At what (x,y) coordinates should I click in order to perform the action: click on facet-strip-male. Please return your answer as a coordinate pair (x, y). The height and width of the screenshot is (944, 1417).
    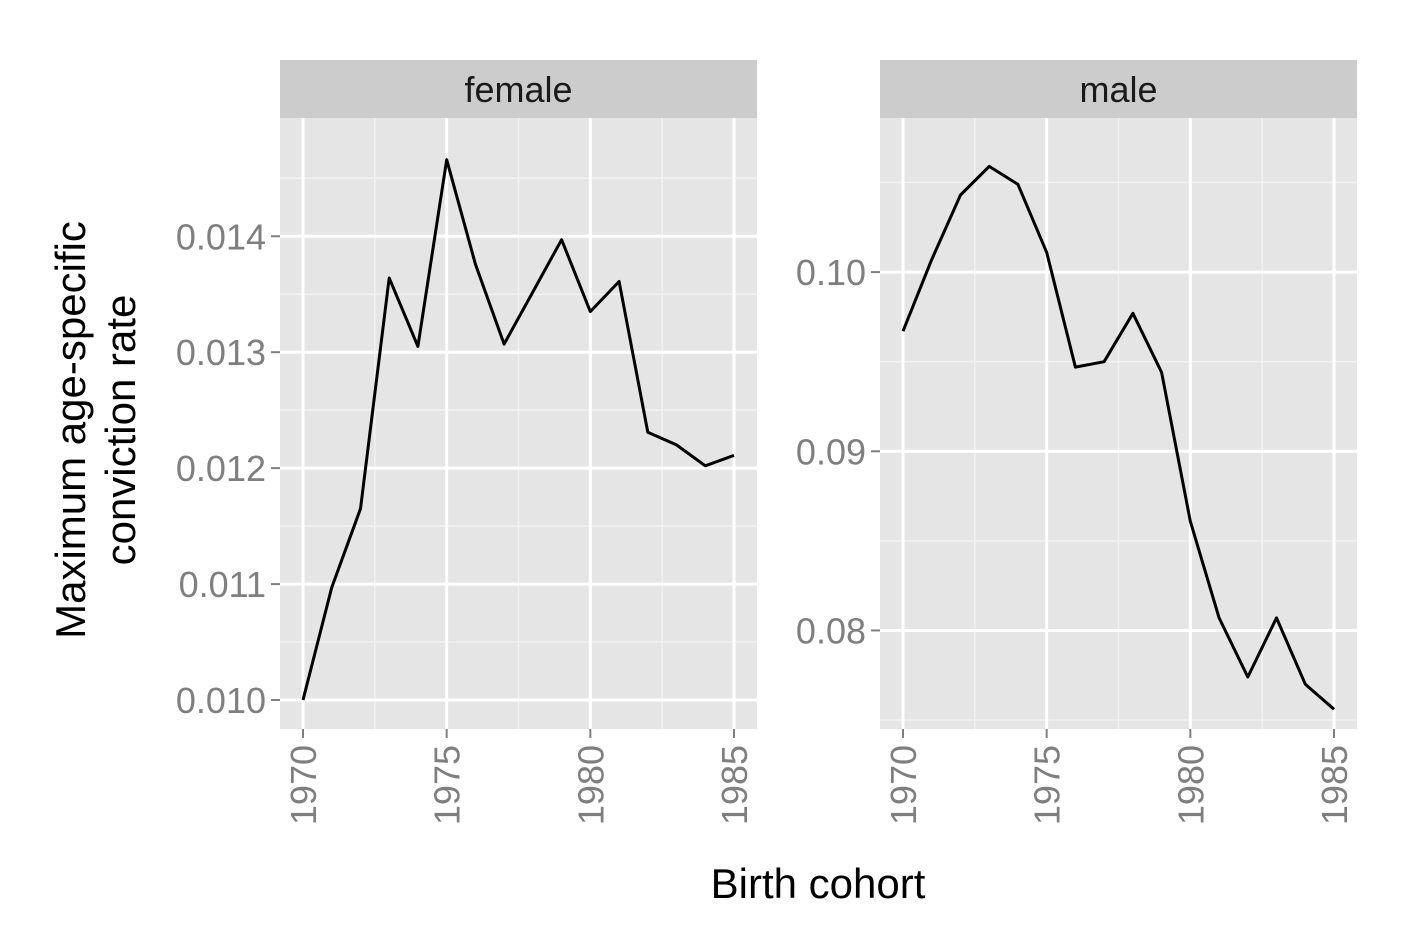
    Looking at the image, I should click on (1118, 89).